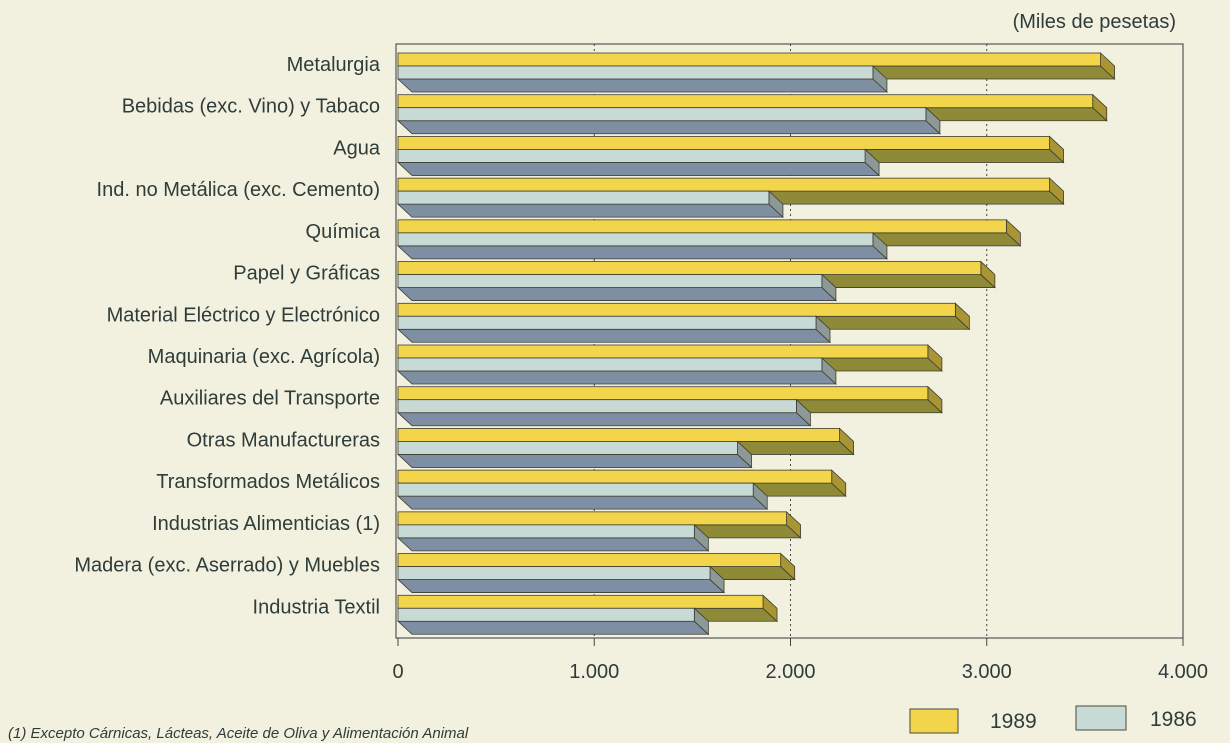 This screenshot has height=743, width=1230. Describe the element at coordinates (1094, 22) in the screenshot. I see `unit-label: (Miles de pesetas)` at that location.